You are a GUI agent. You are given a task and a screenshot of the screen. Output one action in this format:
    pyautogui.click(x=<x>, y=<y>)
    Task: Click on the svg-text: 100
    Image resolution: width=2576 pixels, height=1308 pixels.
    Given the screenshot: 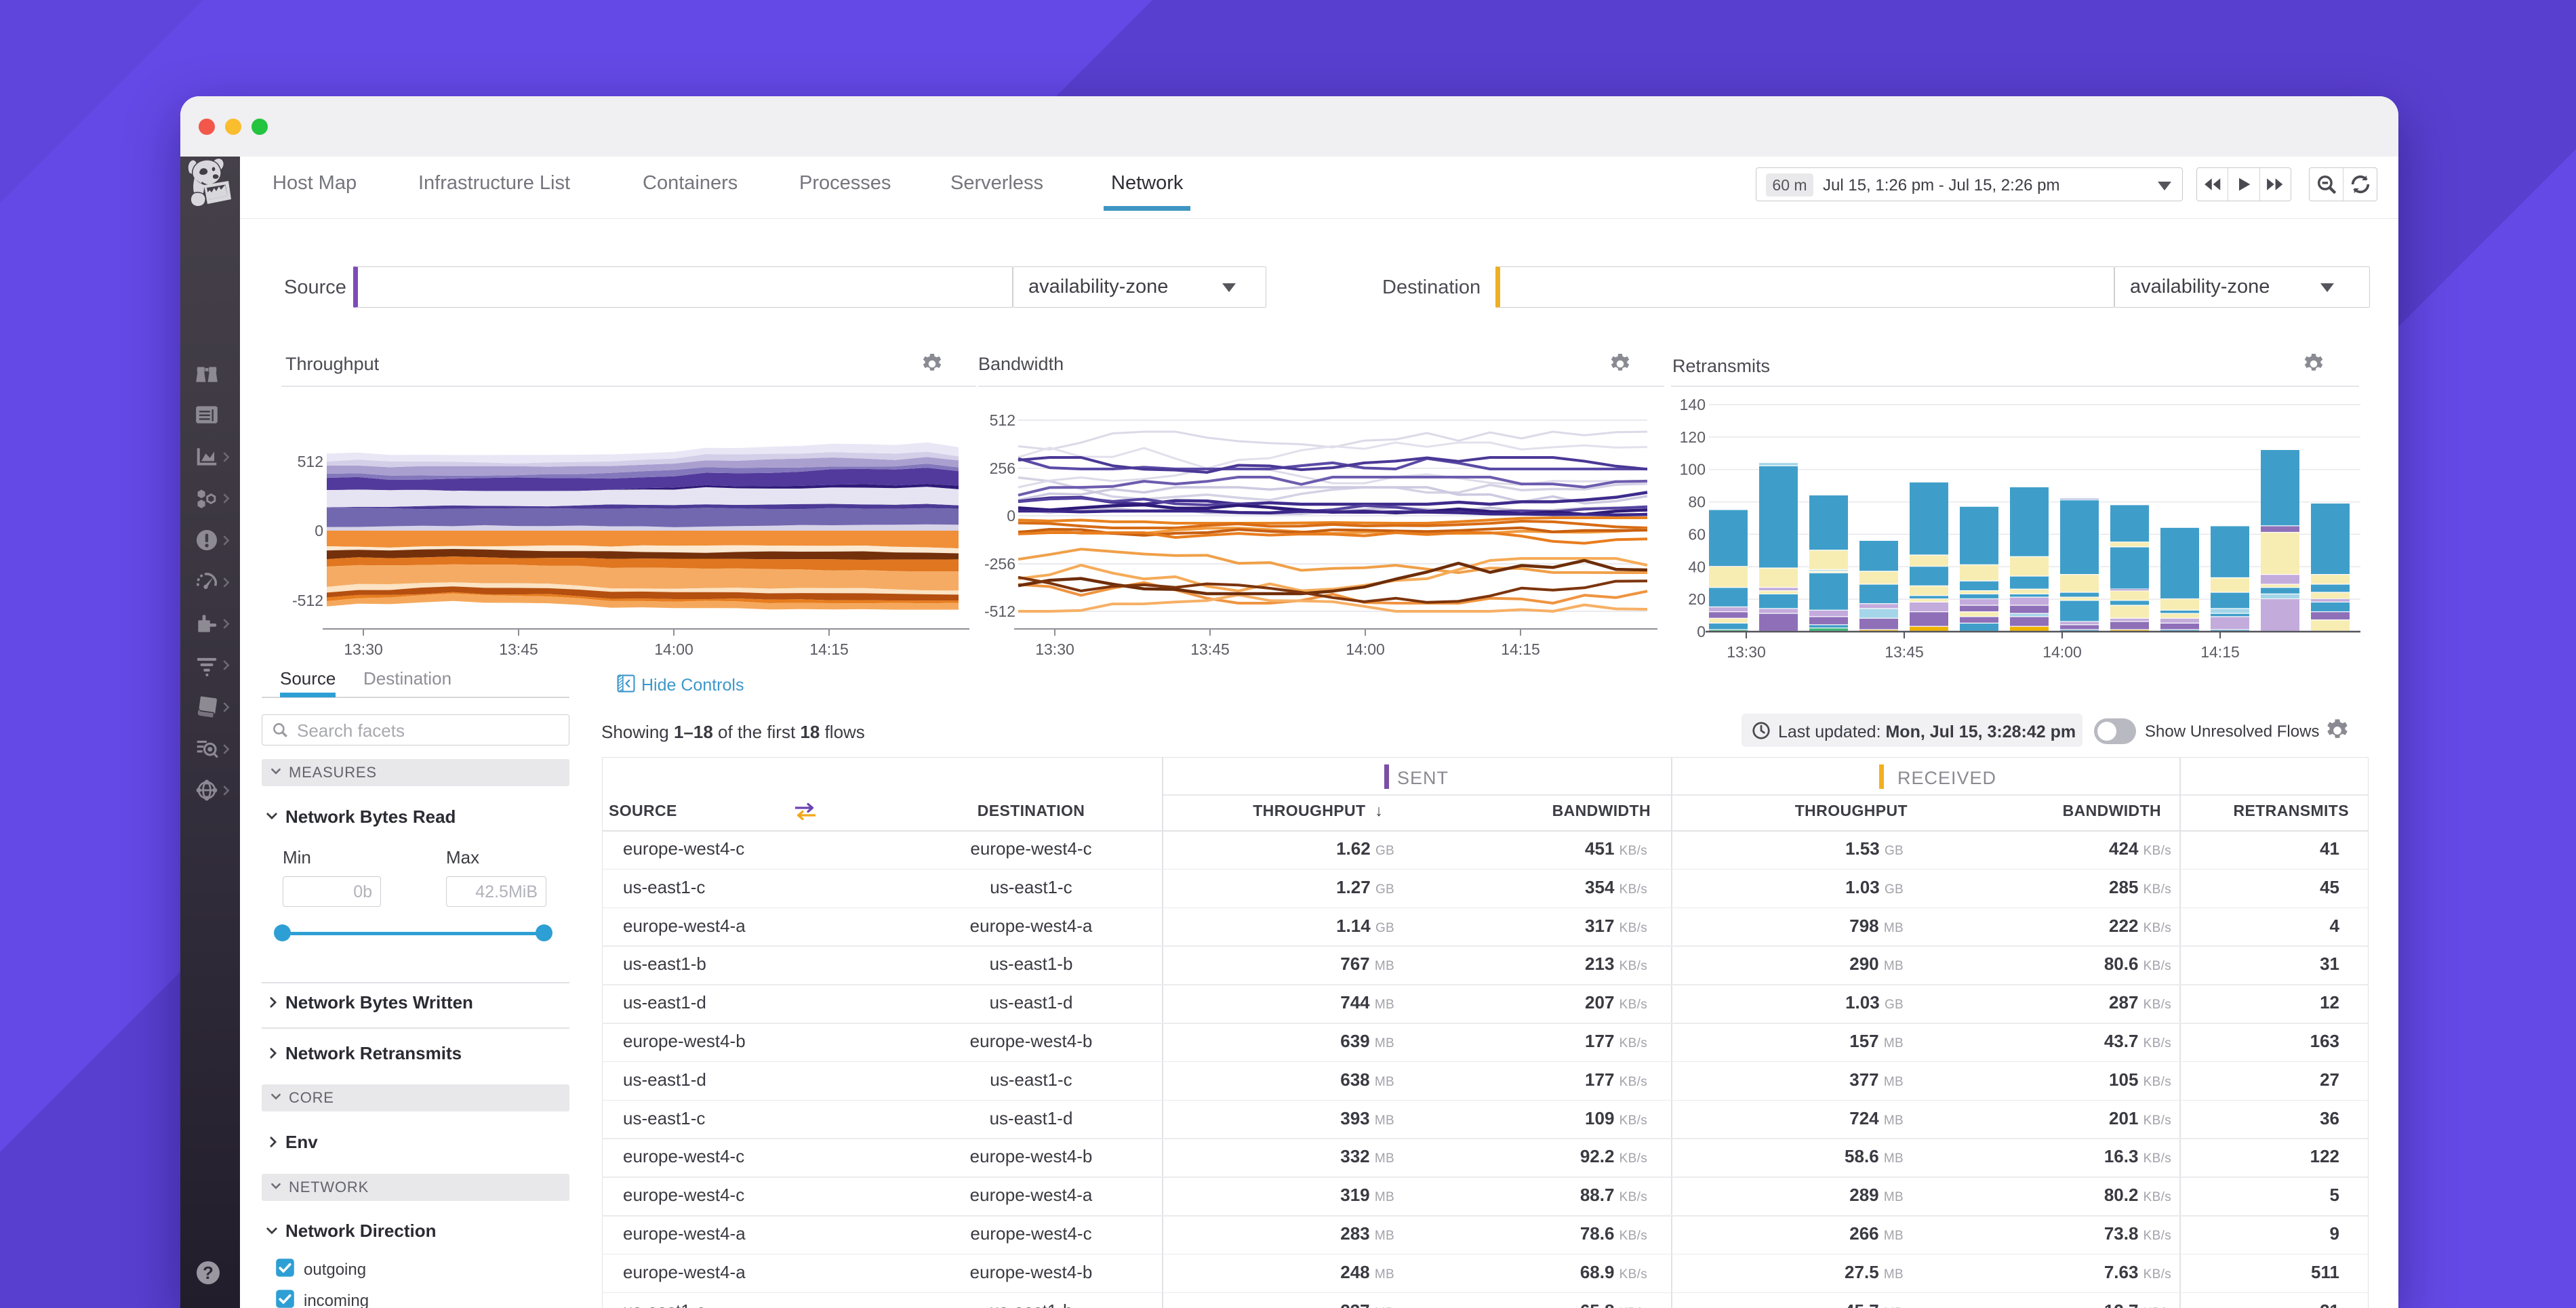 What is the action you would take?
    pyautogui.click(x=1693, y=470)
    